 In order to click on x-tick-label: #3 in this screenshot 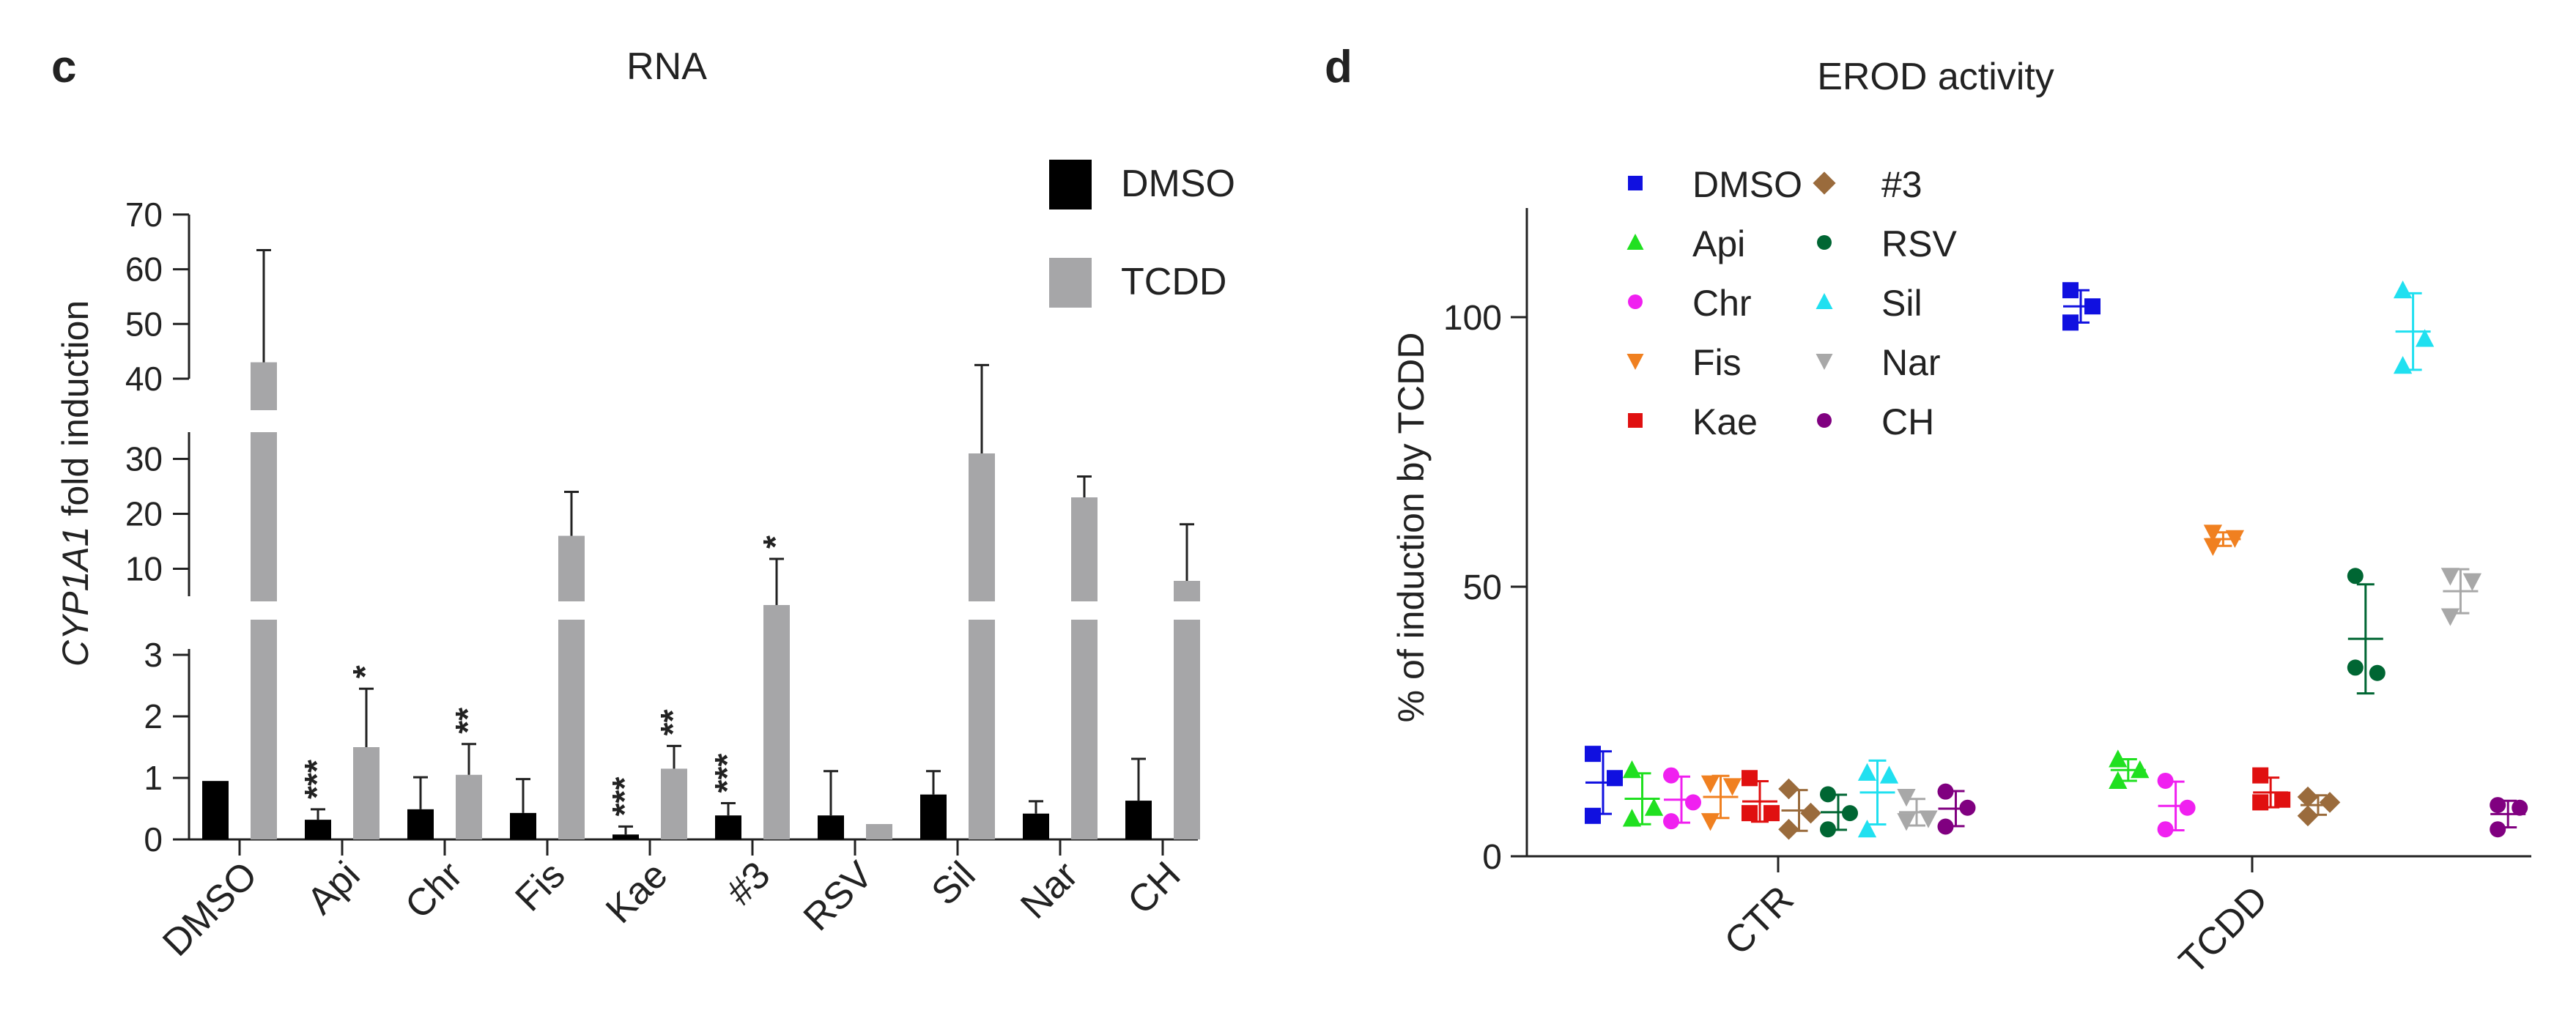, I will do `click(749, 883)`.